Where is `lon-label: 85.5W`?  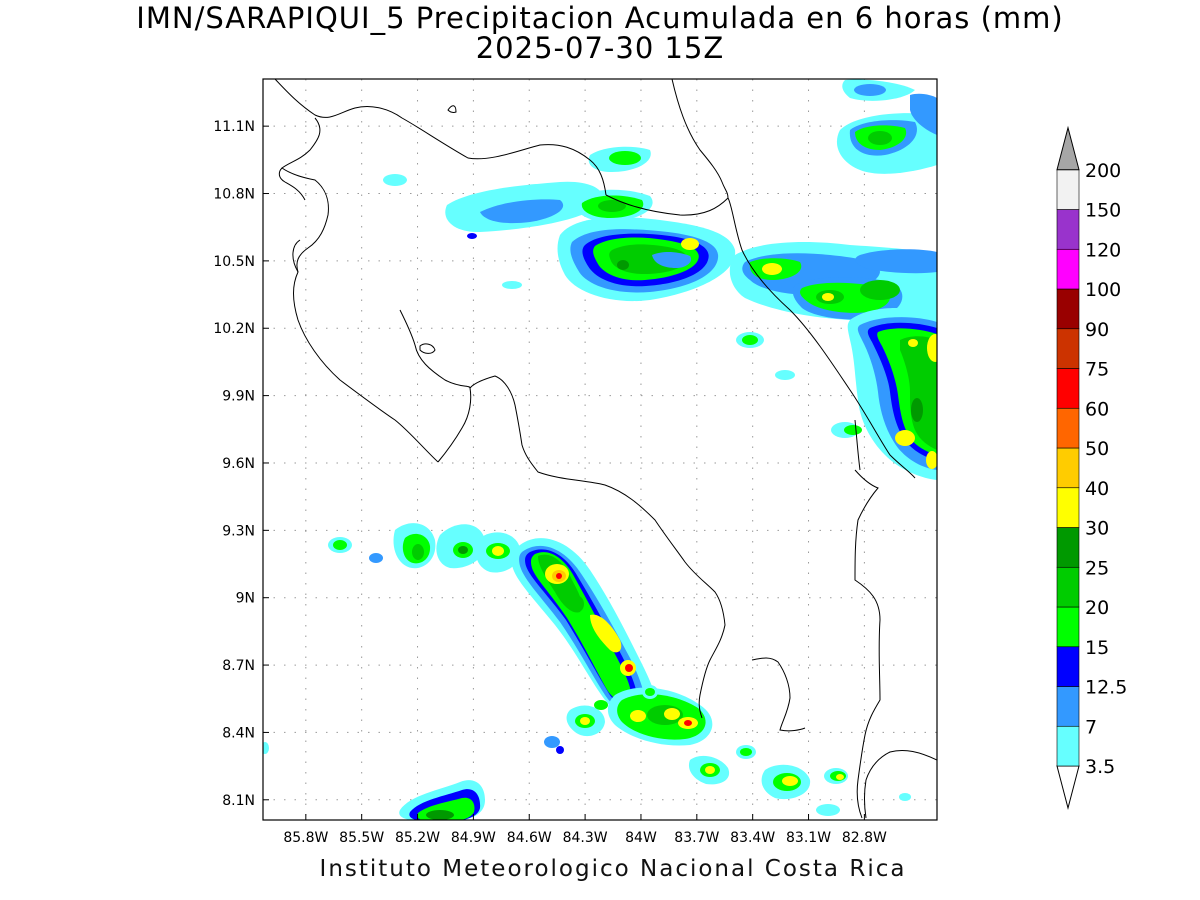
lon-label: 85.5W is located at coordinates (361, 838).